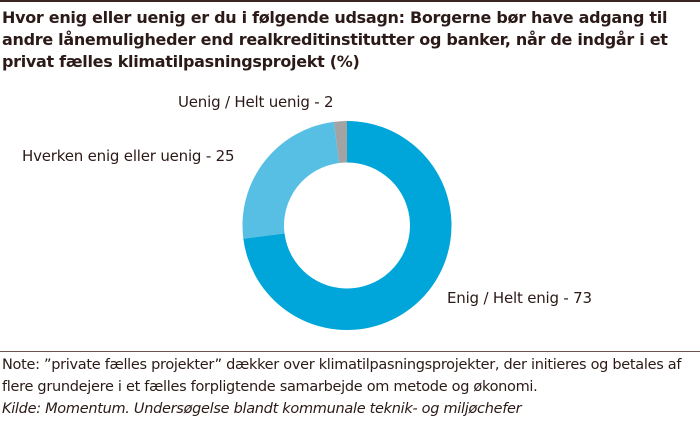 This screenshot has height=429, width=700. I want to click on slice-label-enig: Enig / Helt enig - 73, so click(519, 298).